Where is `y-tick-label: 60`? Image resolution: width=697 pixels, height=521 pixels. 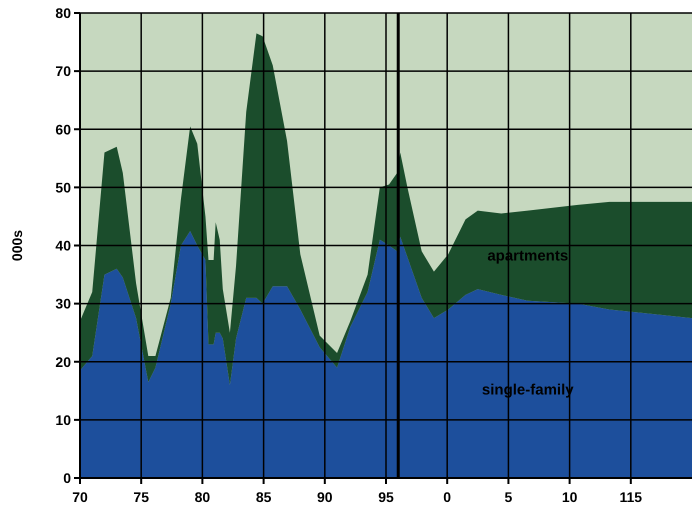 y-tick-label: 60 is located at coordinates (63, 129).